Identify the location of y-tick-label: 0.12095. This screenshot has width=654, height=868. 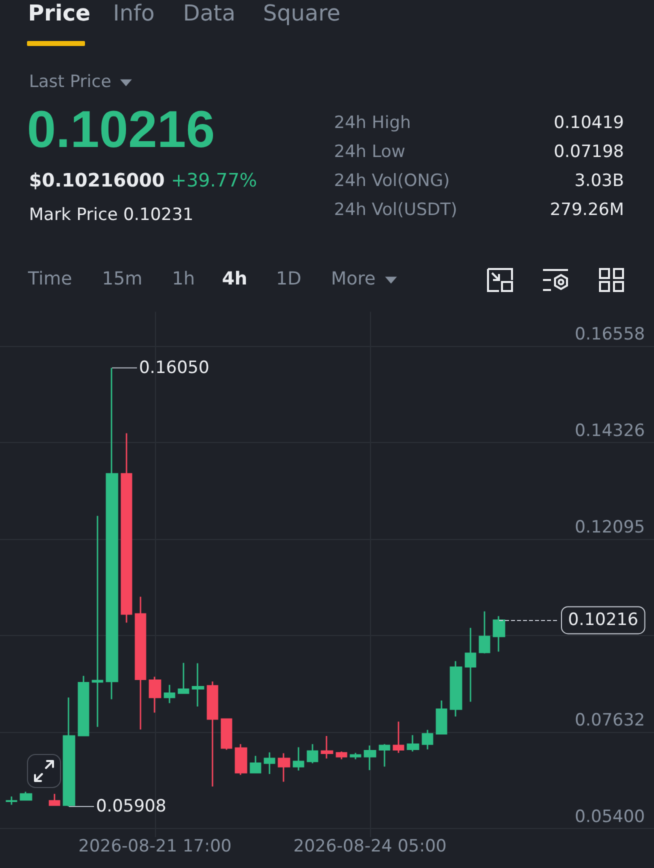
(609, 527).